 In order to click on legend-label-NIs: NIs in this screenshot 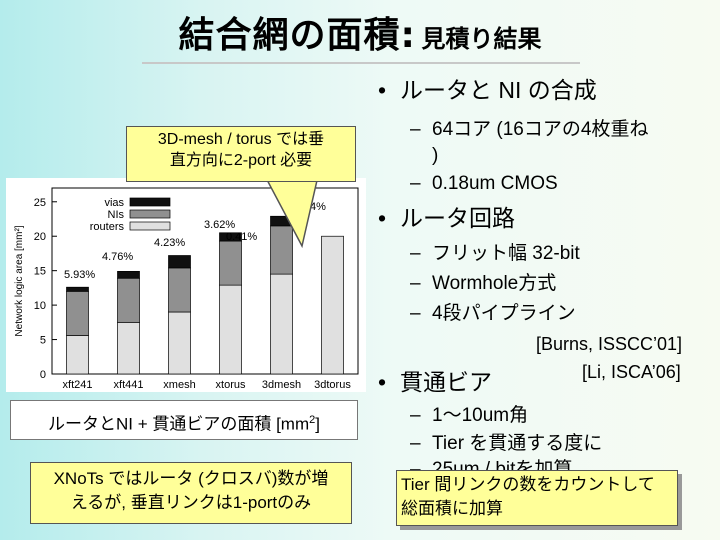, I will do `click(116, 215)`.